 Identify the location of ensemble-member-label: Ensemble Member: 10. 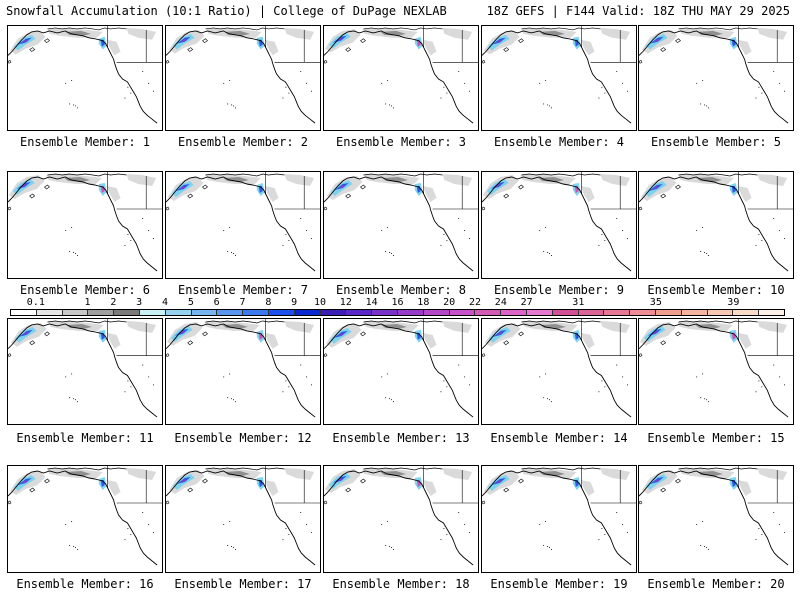
(716, 290).